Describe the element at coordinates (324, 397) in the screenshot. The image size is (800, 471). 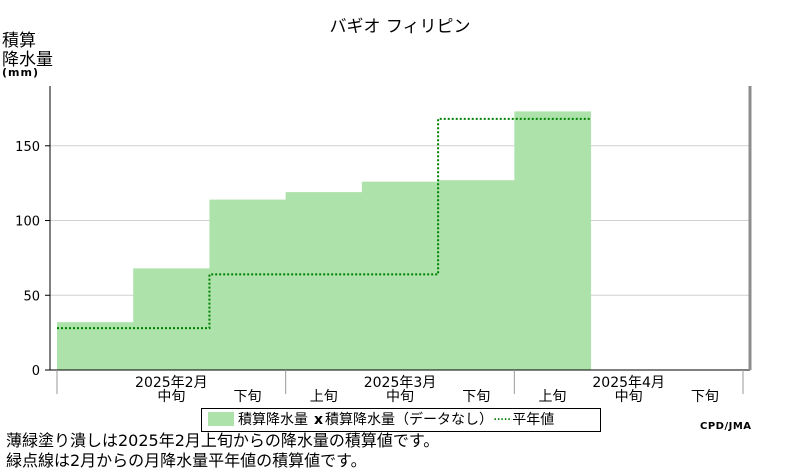
I see `x-tick-label-3: 上旬` at that location.